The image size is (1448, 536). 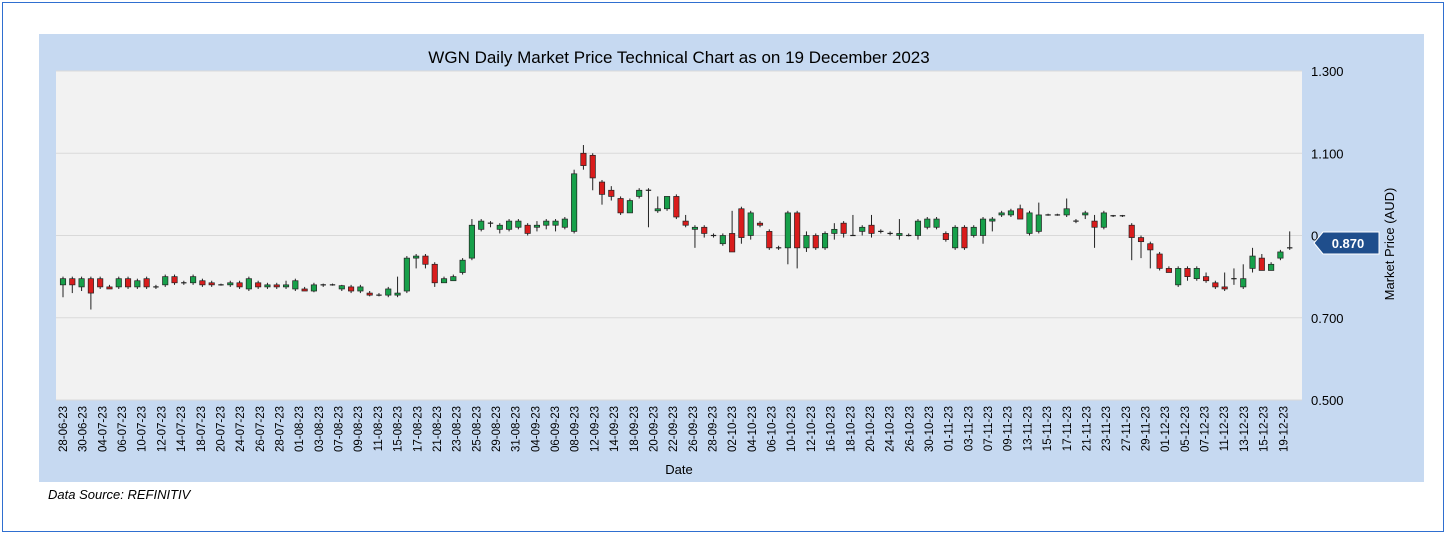 What do you see at coordinates (950, 428) in the screenshot?
I see `x-tick-label: 01-11-23` at bounding box center [950, 428].